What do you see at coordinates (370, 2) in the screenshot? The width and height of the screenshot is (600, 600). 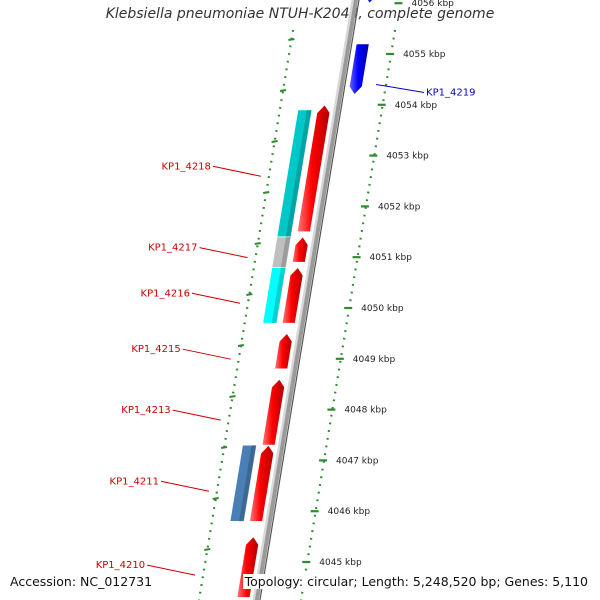 I see `gene-arrow-kp1-4219b` at bounding box center [370, 2].